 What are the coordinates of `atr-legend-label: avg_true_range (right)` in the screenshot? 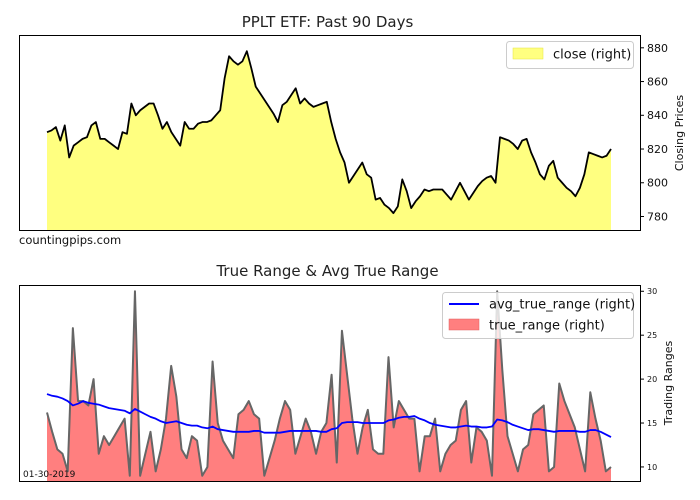 It's located at (562, 305).